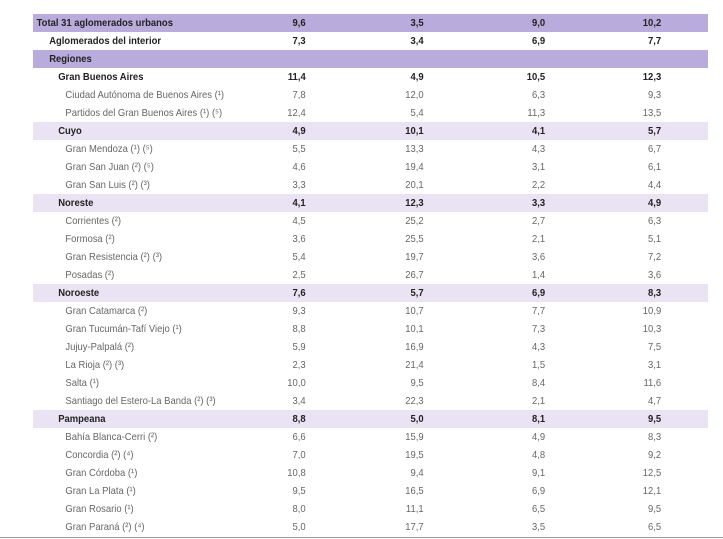 The width and height of the screenshot is (723, 539). I want to click on cell-value: 4,6, so click(299, 167).